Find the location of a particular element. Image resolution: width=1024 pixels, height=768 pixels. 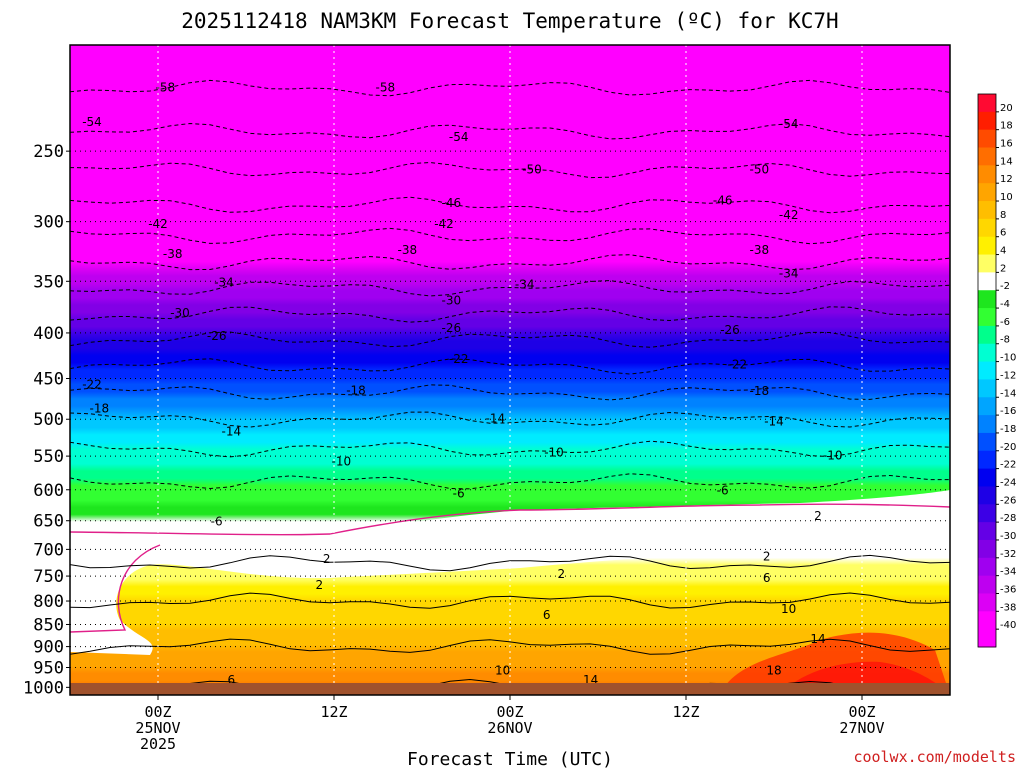

x-tick-label: 12Z is located at coordinates (685, 712).